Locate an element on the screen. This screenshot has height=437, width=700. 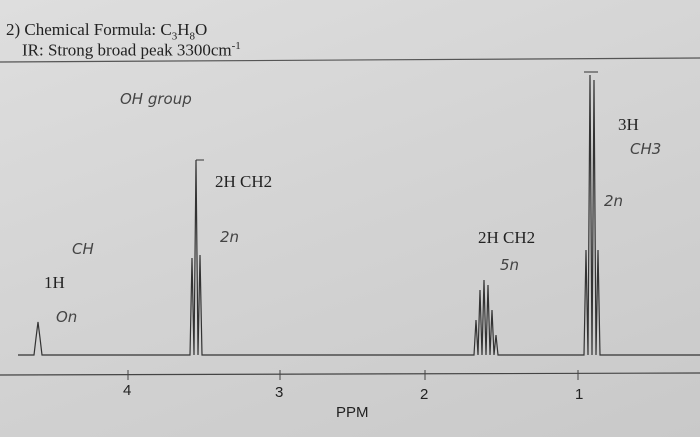
ir-superscript: -1 is located at coordinates (236, 46).